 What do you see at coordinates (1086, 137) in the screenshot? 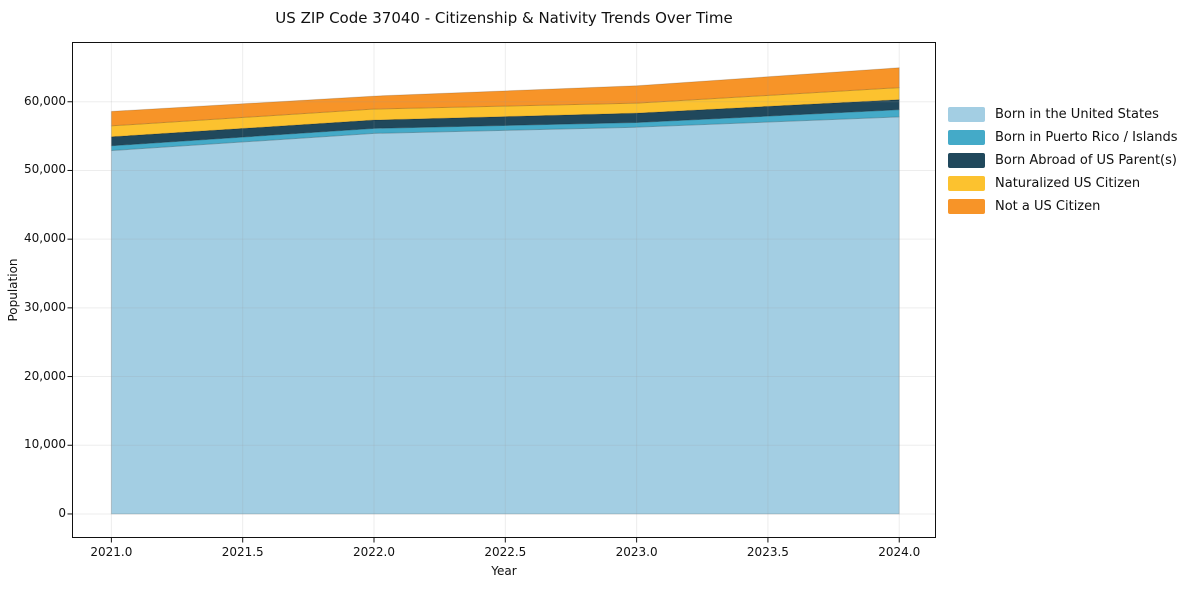
I see `legend-label: Born in Puerto Rico / Islands` at bounding box center [1086, 137].